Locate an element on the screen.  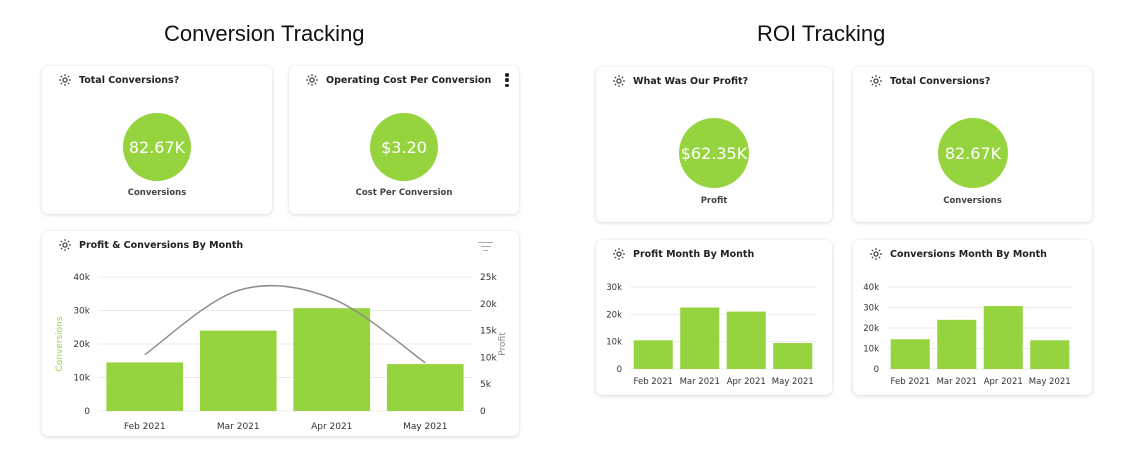
y2-tick-label: 15k is located at coordinates (488, 332).